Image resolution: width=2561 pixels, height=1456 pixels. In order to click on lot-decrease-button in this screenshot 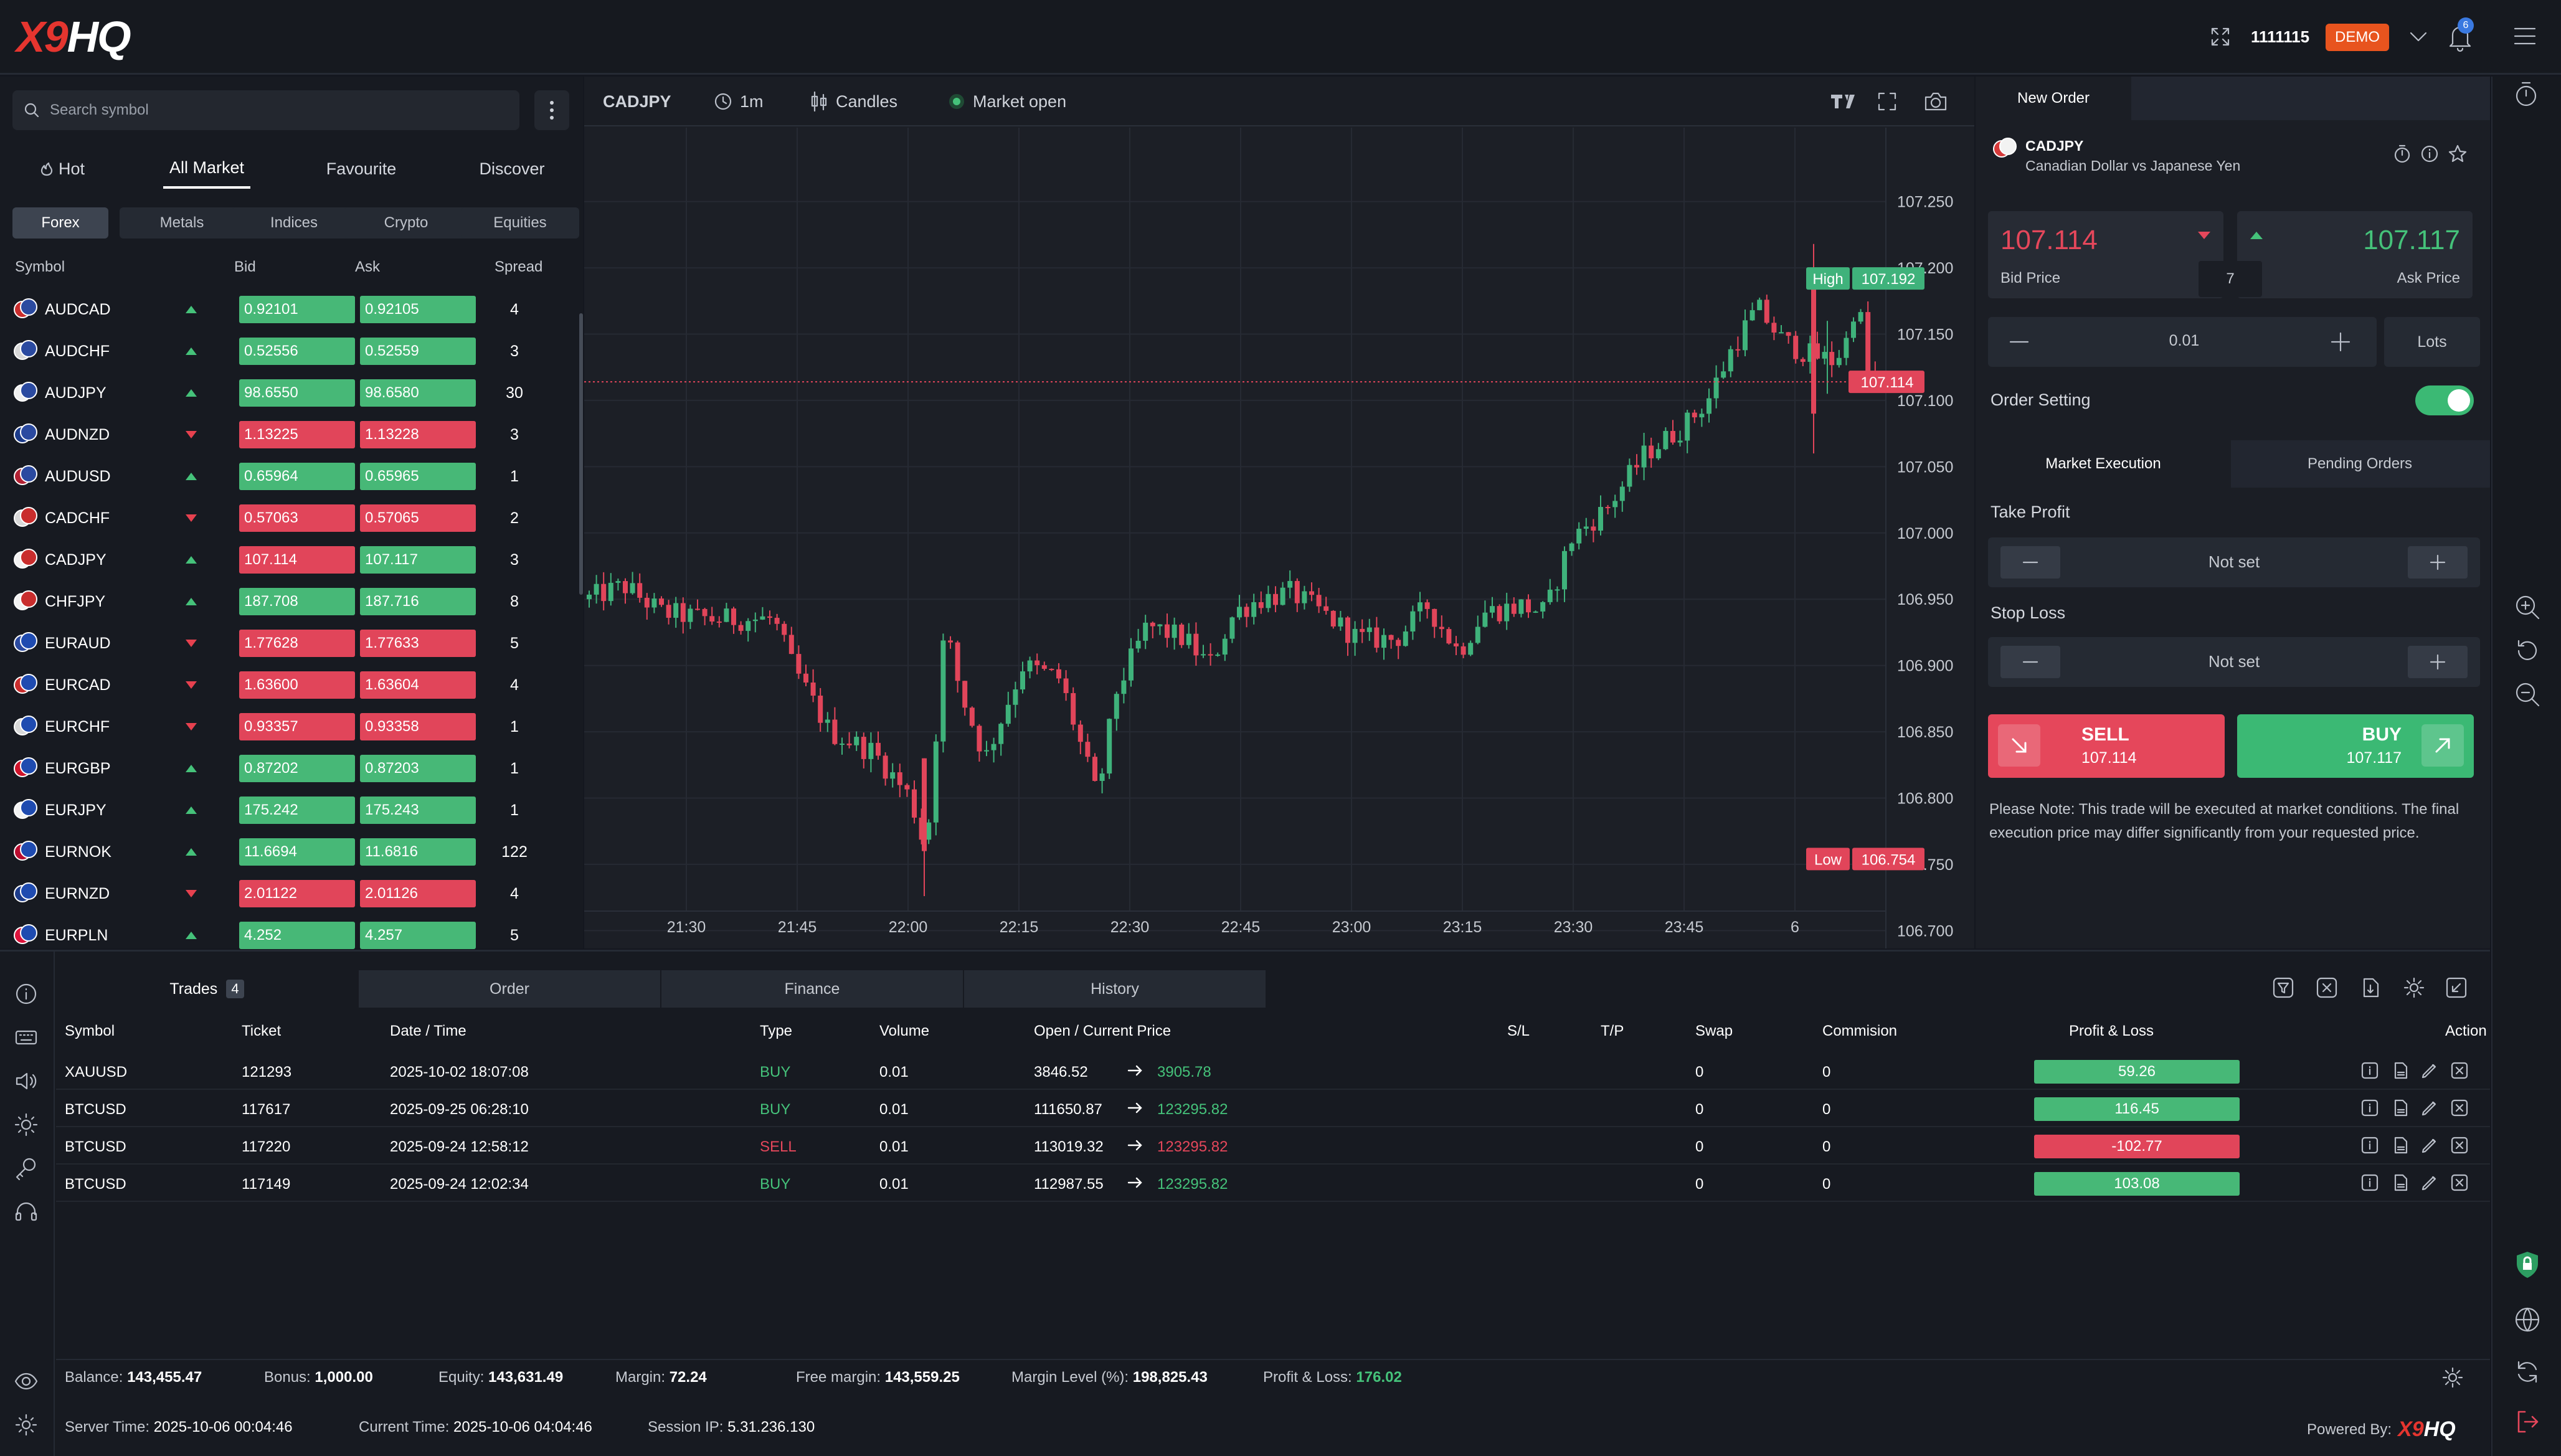, I will do `click(2019, 342)`.